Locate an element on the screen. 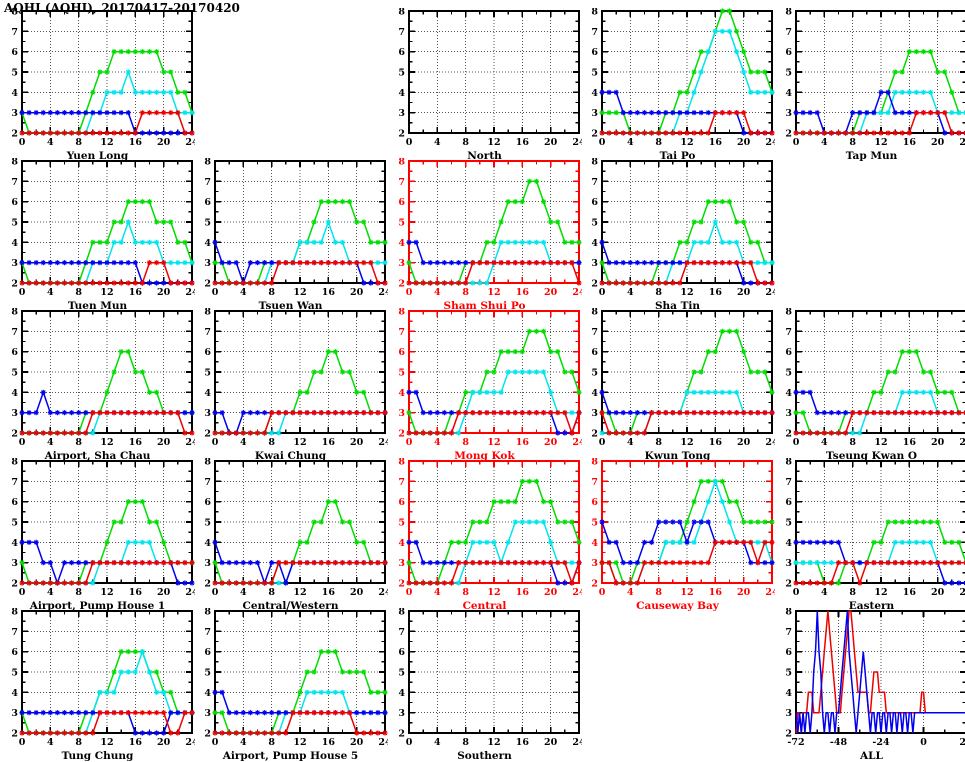 The height and width of the screenshot is (762, 965). panel-title: Central/Western is located at coordinates (290, 606).